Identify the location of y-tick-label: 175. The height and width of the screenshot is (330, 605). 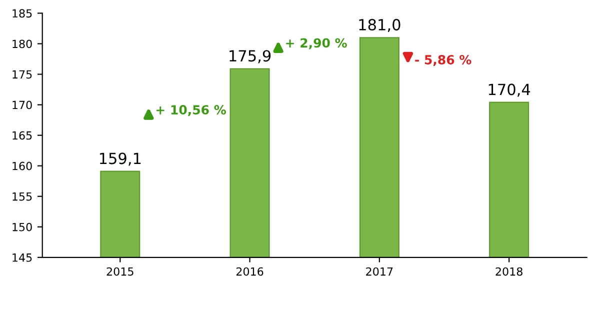
(22, 74).